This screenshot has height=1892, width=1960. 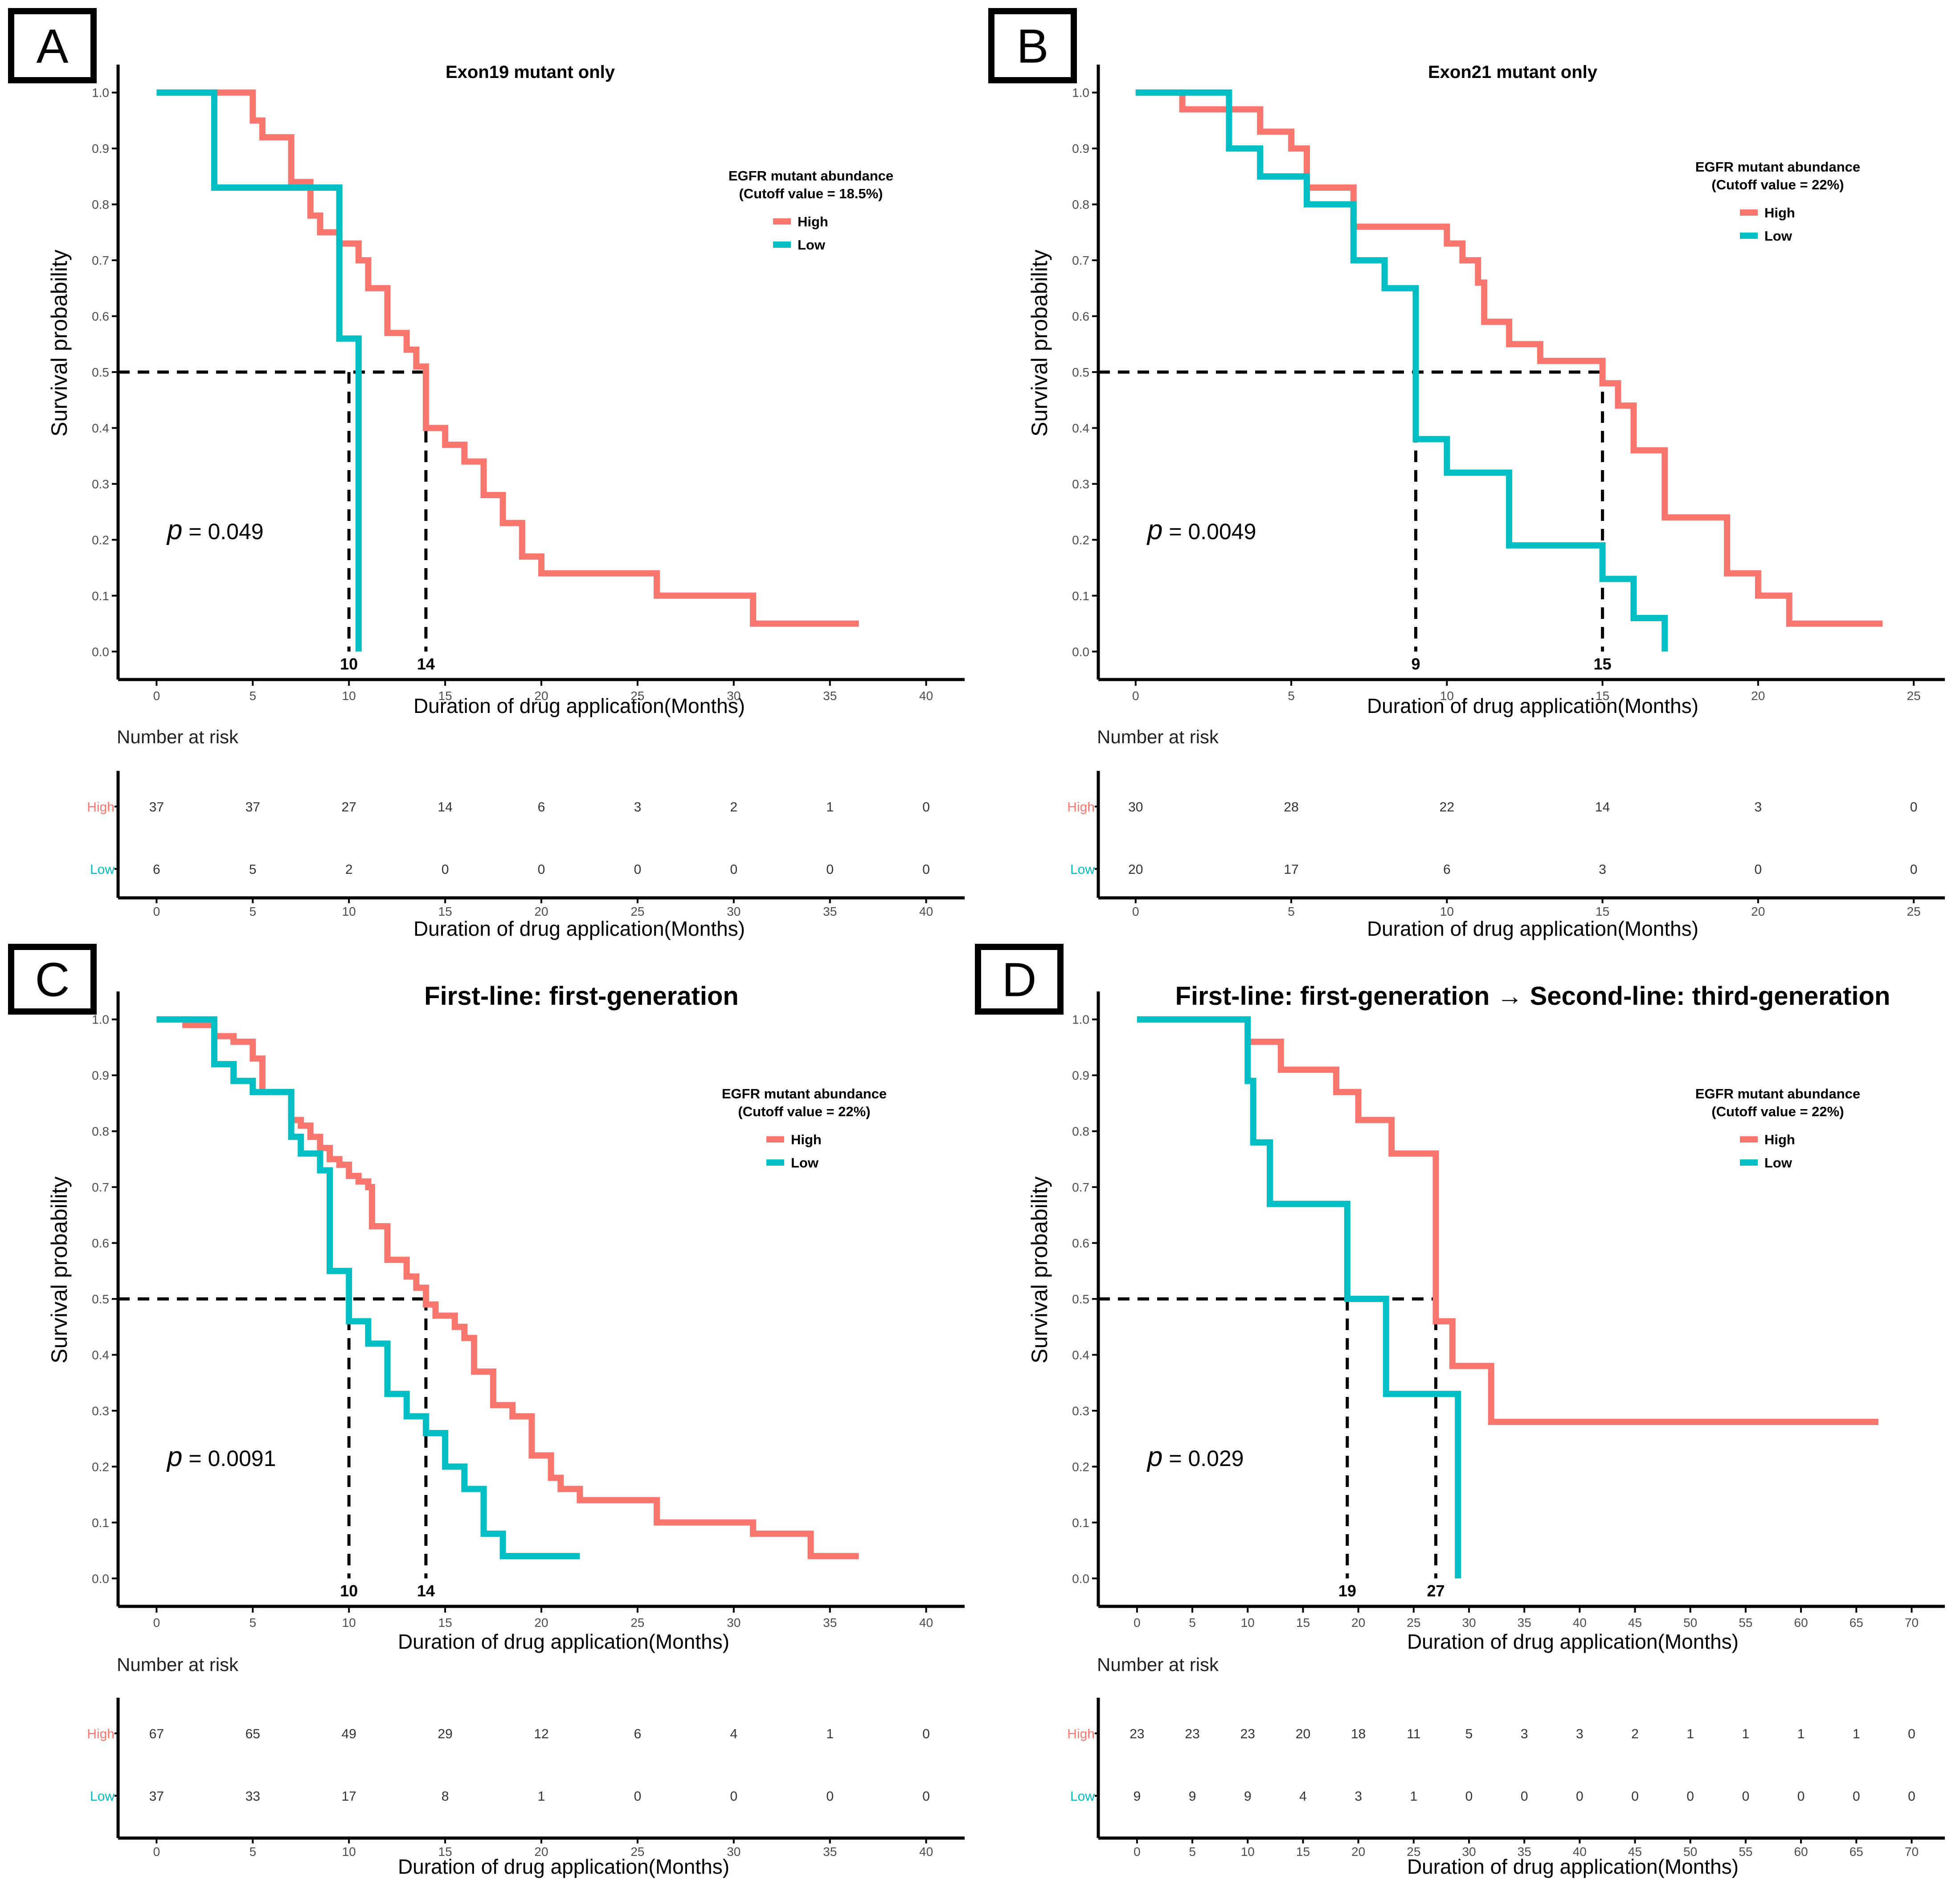 I want to click on p-value: p = 0.0091, so click(x=221, y=1457).